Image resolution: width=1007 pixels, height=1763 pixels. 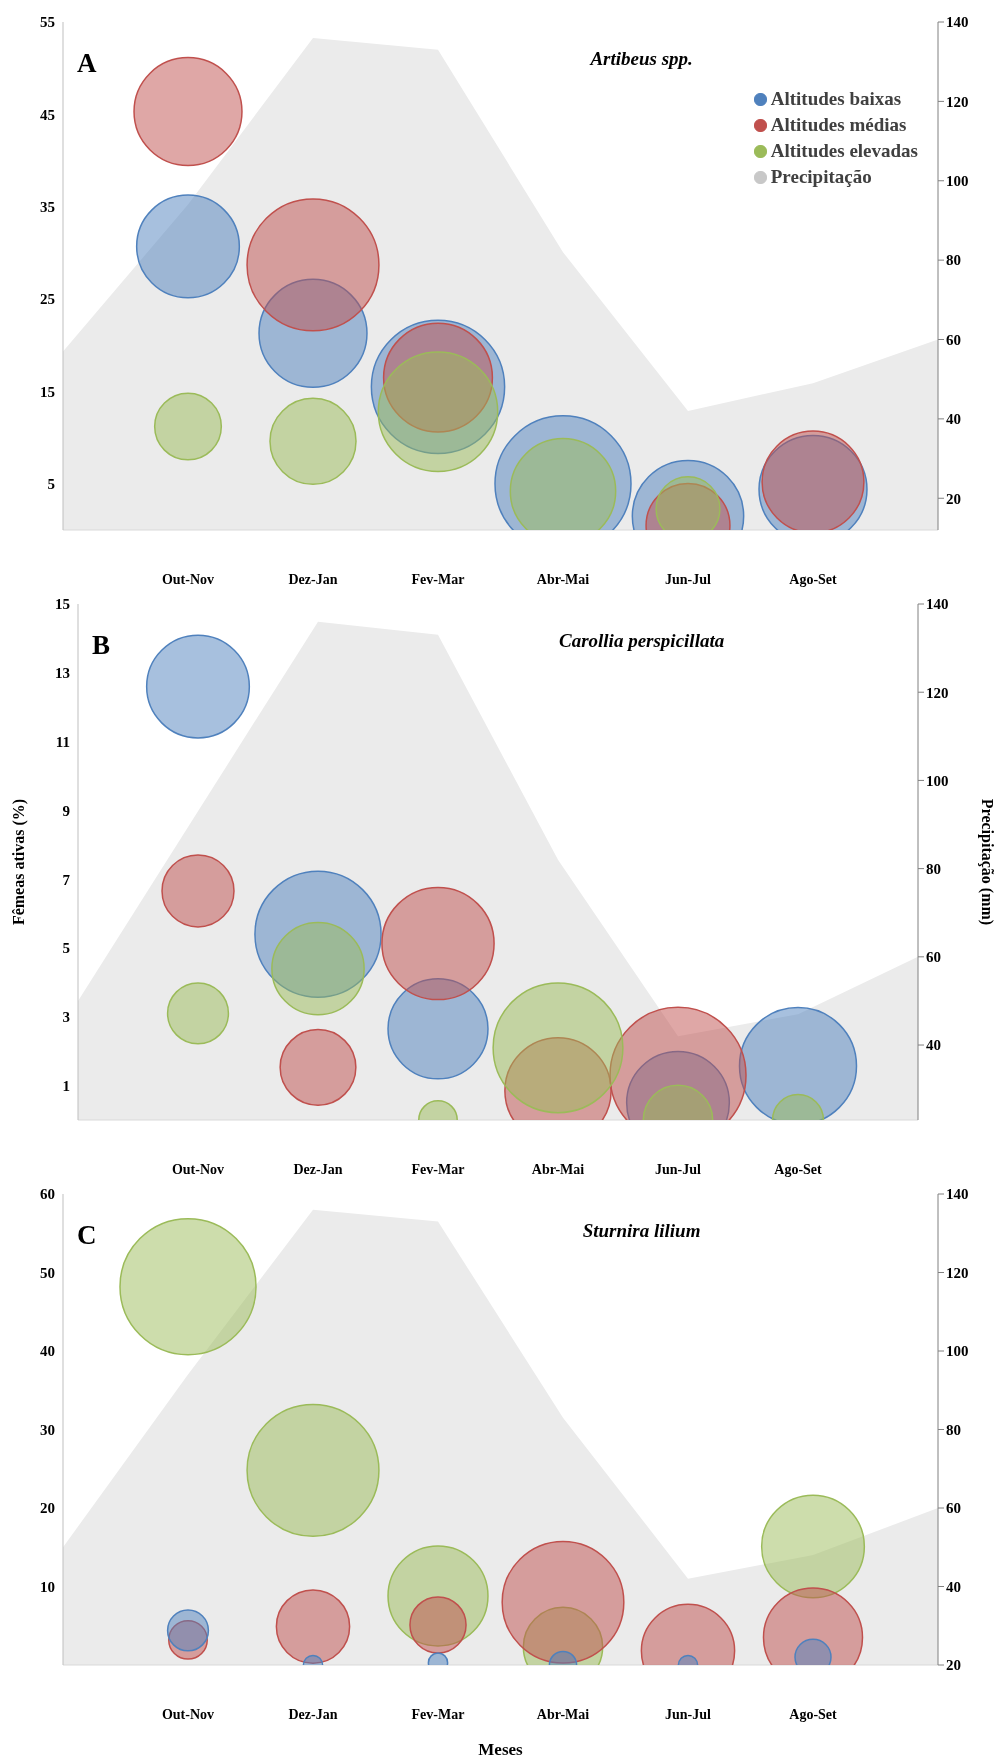 I want to click on y-tick-label: 30, so click(x=47, y=1429).